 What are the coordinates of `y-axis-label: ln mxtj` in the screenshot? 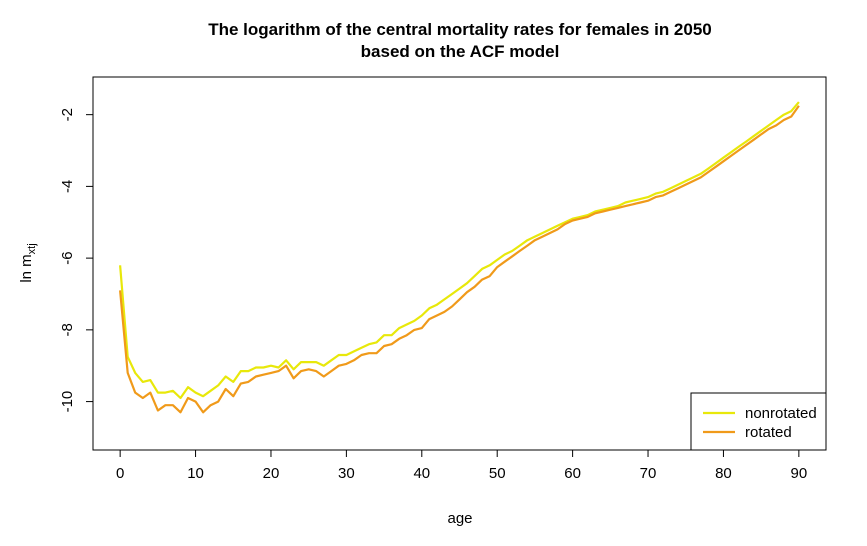 It's located at (28, 262).